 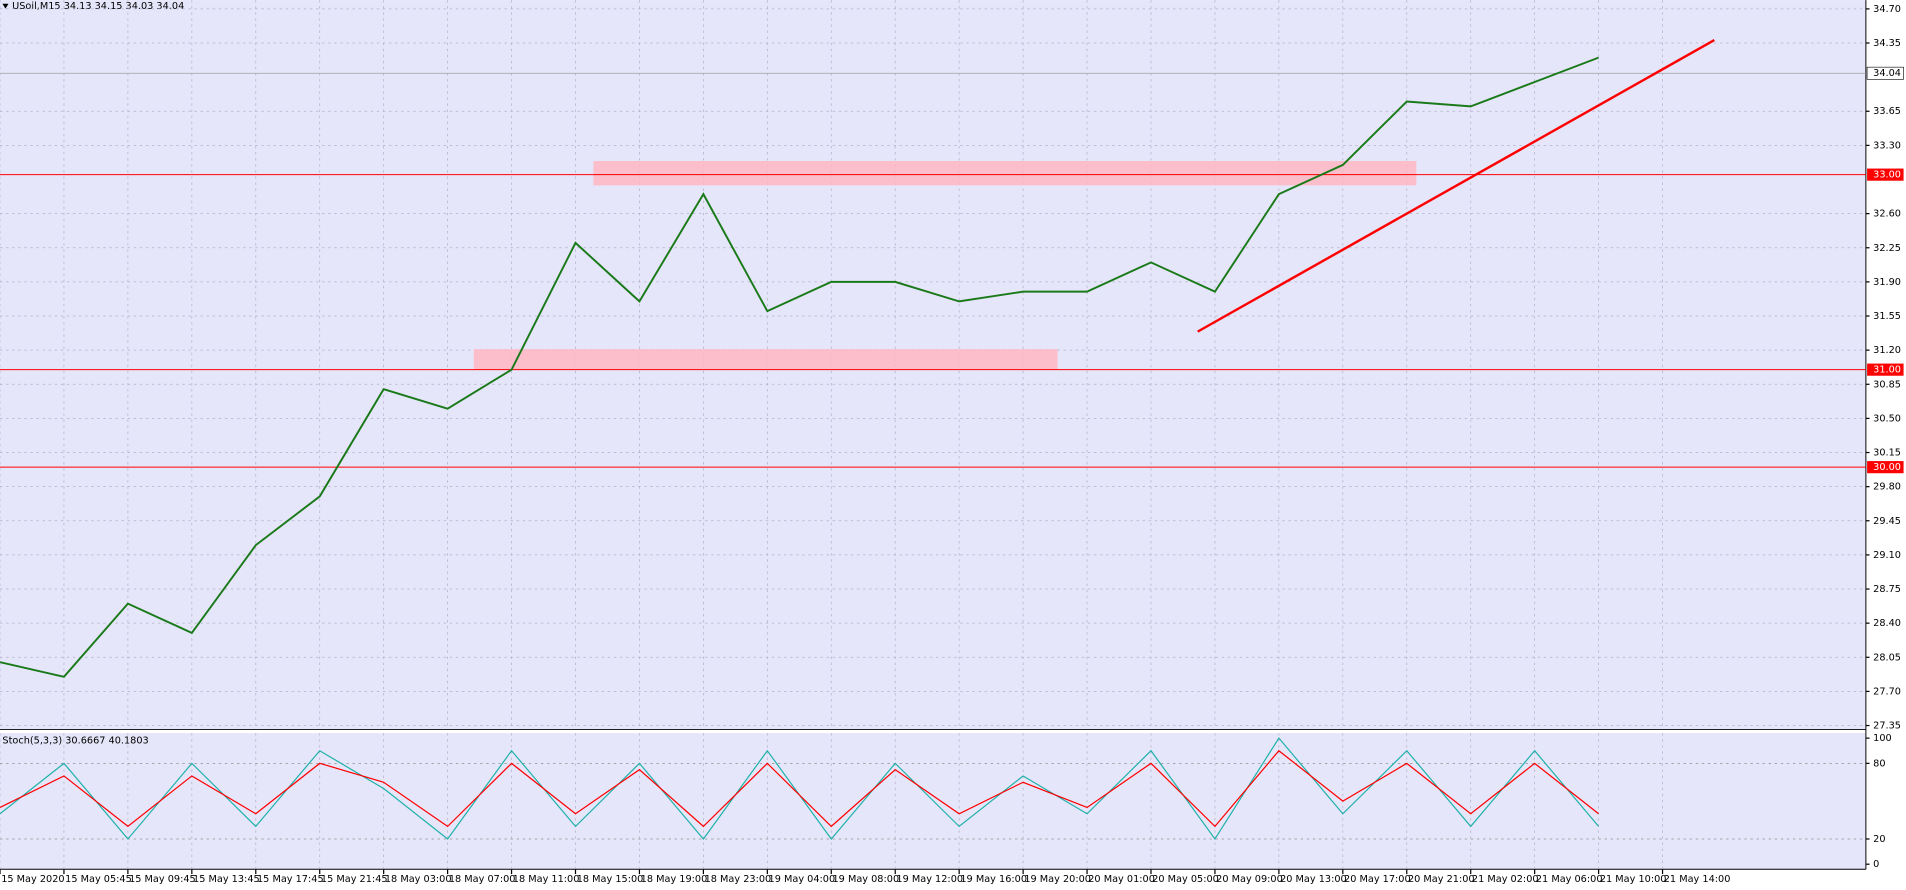 I want to click on y-tick-label: 32.60, so click(x=1887, y=214).